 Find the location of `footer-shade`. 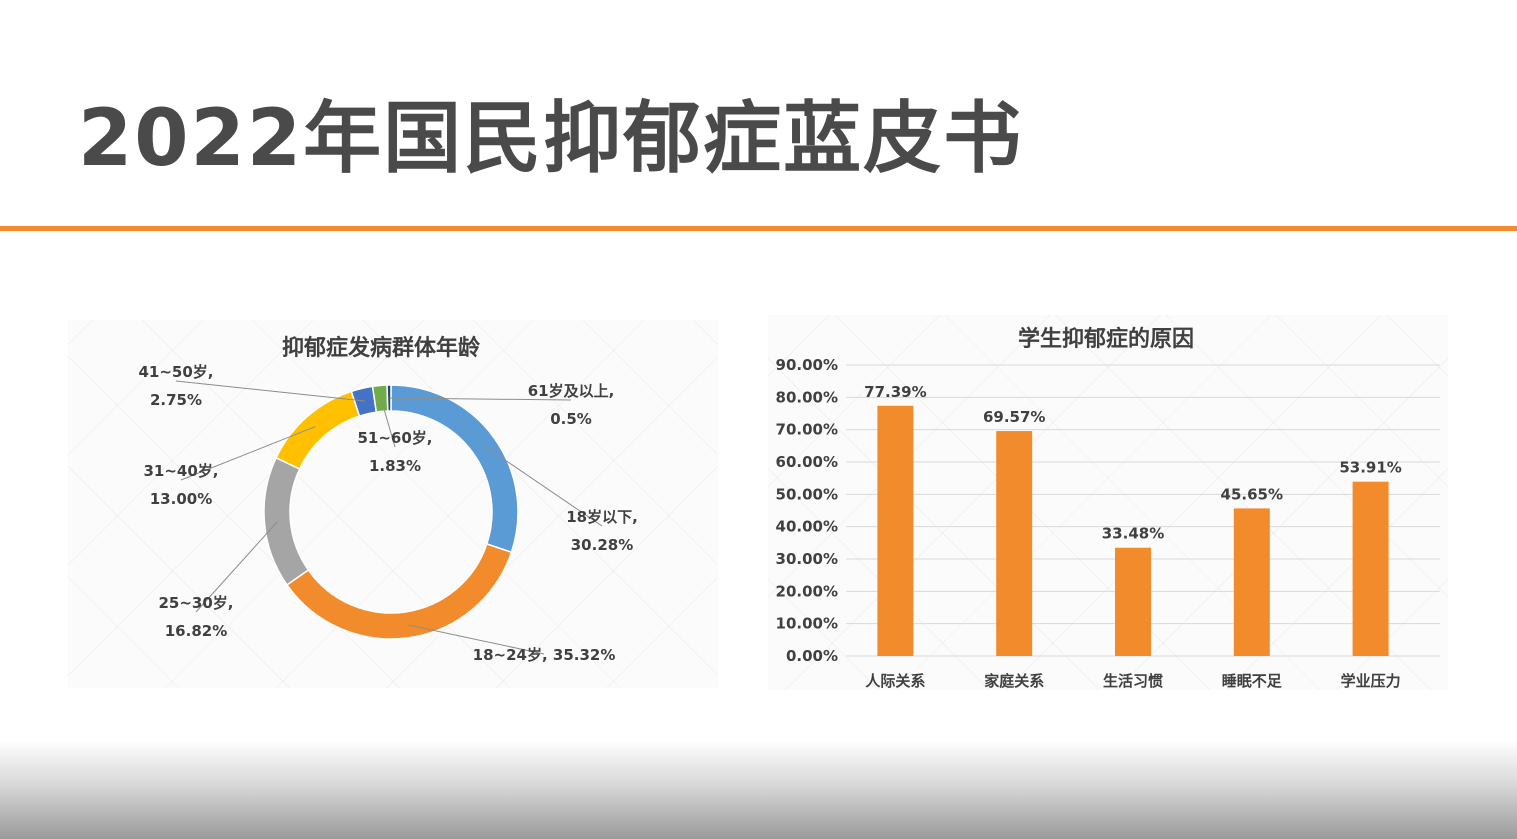

footer-shade is located at coordinates (758, 789).